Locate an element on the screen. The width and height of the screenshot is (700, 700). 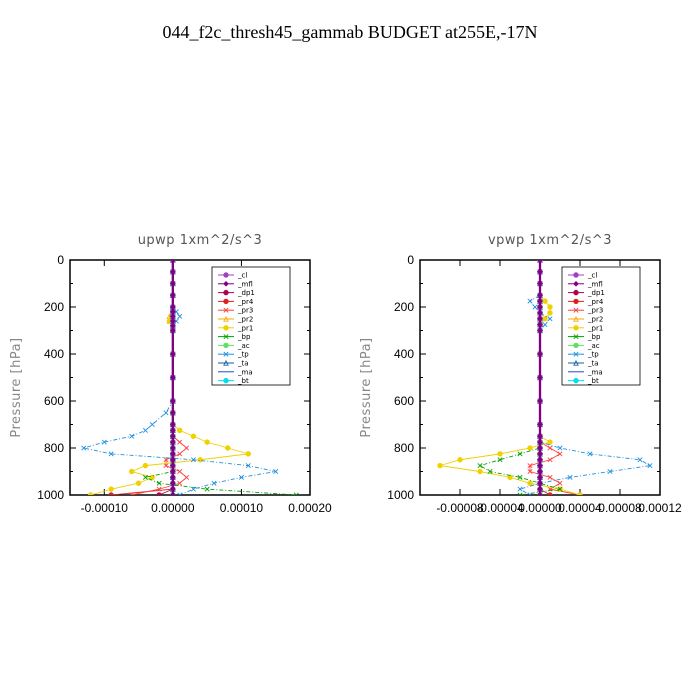
panel-title: upwp 1xm^2/s^3 is located at coordinates (200, 240).